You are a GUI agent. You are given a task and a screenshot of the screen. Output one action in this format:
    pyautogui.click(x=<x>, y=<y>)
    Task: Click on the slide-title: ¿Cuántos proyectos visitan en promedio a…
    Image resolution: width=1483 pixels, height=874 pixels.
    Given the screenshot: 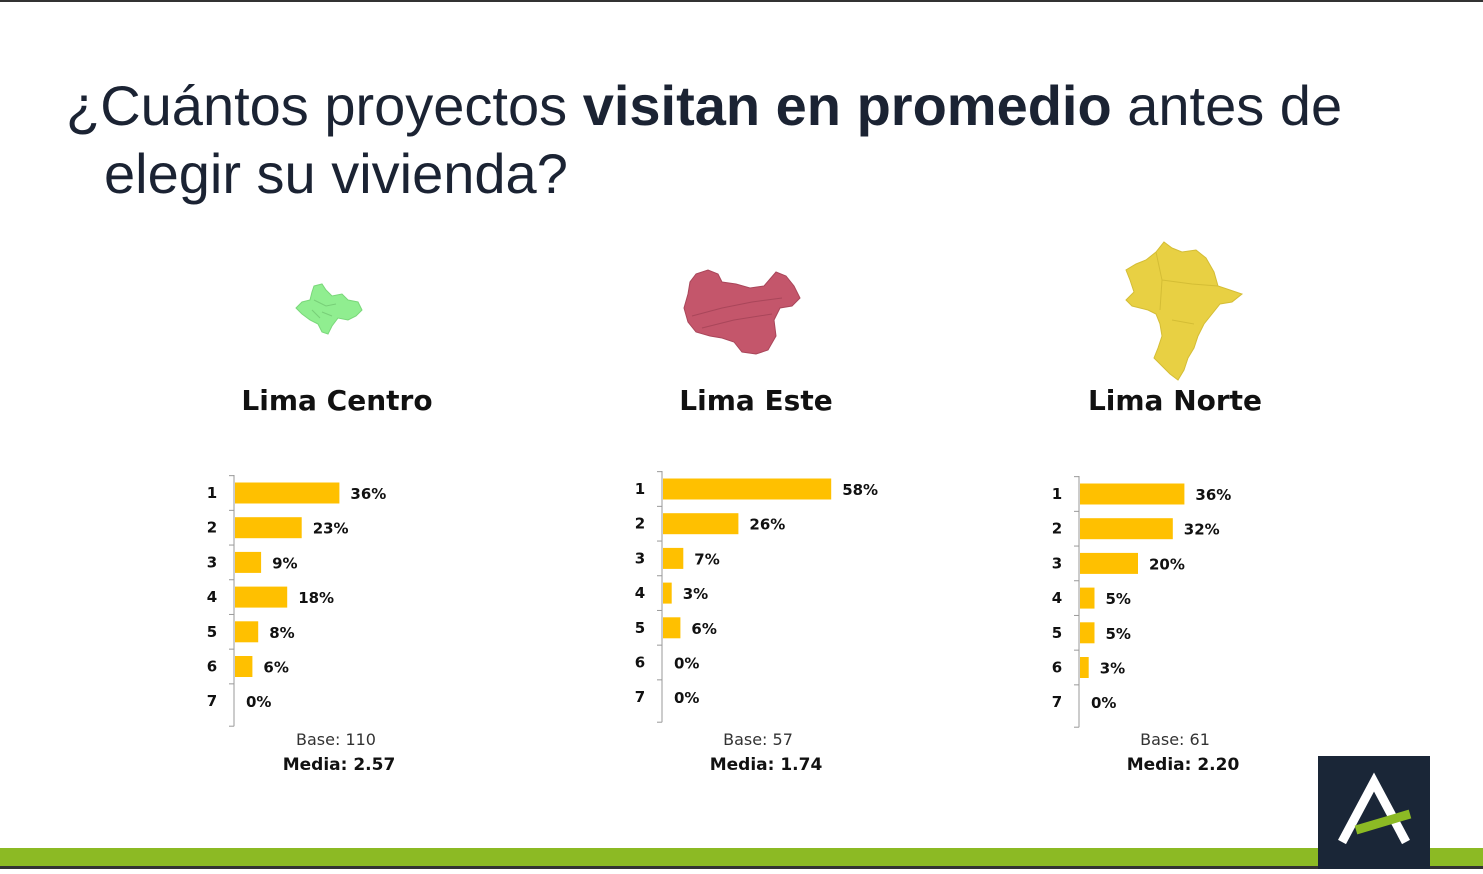 What is the action you would take?
    pyautogui.click(x=756, y=140)
    